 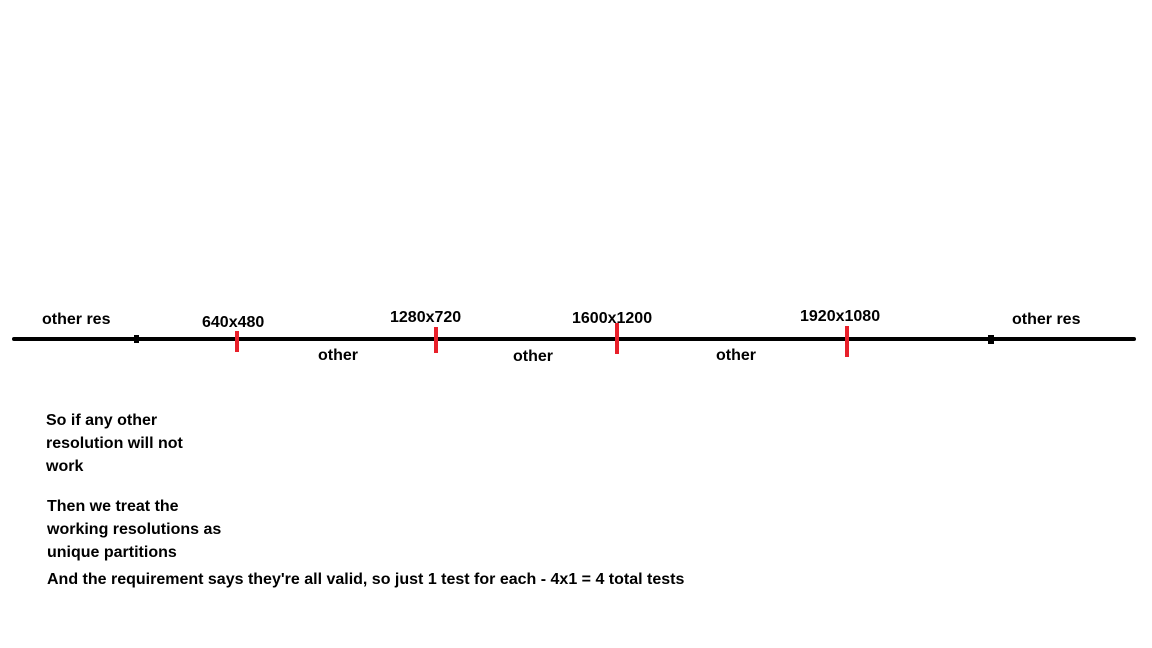 I want to click on note-other-resolutions: So if any other resolution will not work, so click(x=114, y=443).